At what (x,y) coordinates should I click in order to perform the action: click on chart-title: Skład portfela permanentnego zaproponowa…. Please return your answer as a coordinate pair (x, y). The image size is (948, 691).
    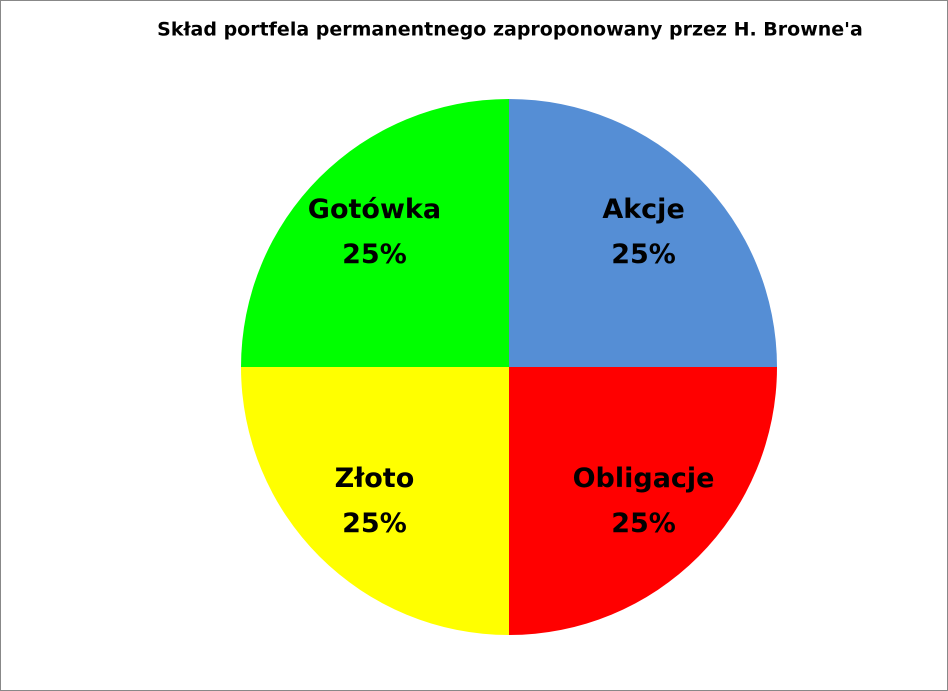
    Looking at the image, I should click on (510, 30).